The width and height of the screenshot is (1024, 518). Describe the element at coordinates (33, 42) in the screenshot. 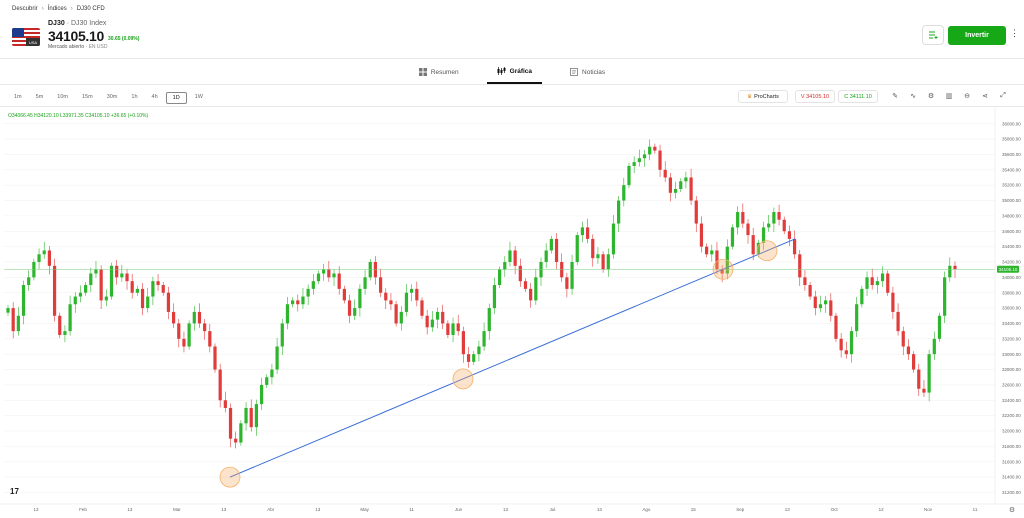

I see `flag-badge: USA` at that location.